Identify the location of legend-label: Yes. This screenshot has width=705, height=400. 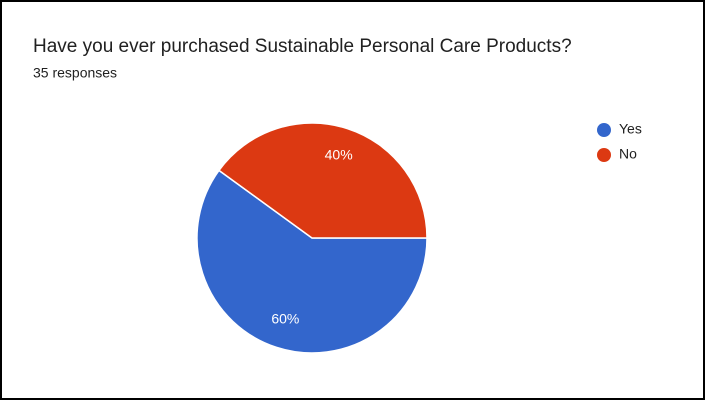
(630, 129).